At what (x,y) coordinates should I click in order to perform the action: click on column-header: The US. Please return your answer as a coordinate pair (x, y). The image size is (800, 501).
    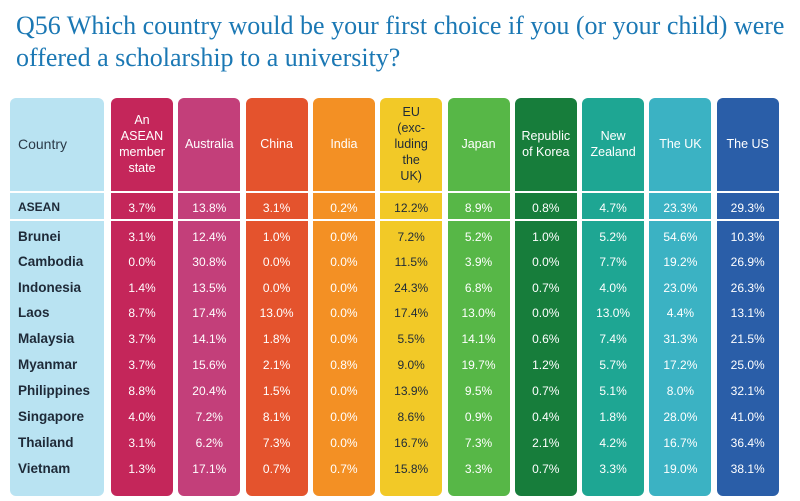
    Looking at the image, I should click on (747, 144).